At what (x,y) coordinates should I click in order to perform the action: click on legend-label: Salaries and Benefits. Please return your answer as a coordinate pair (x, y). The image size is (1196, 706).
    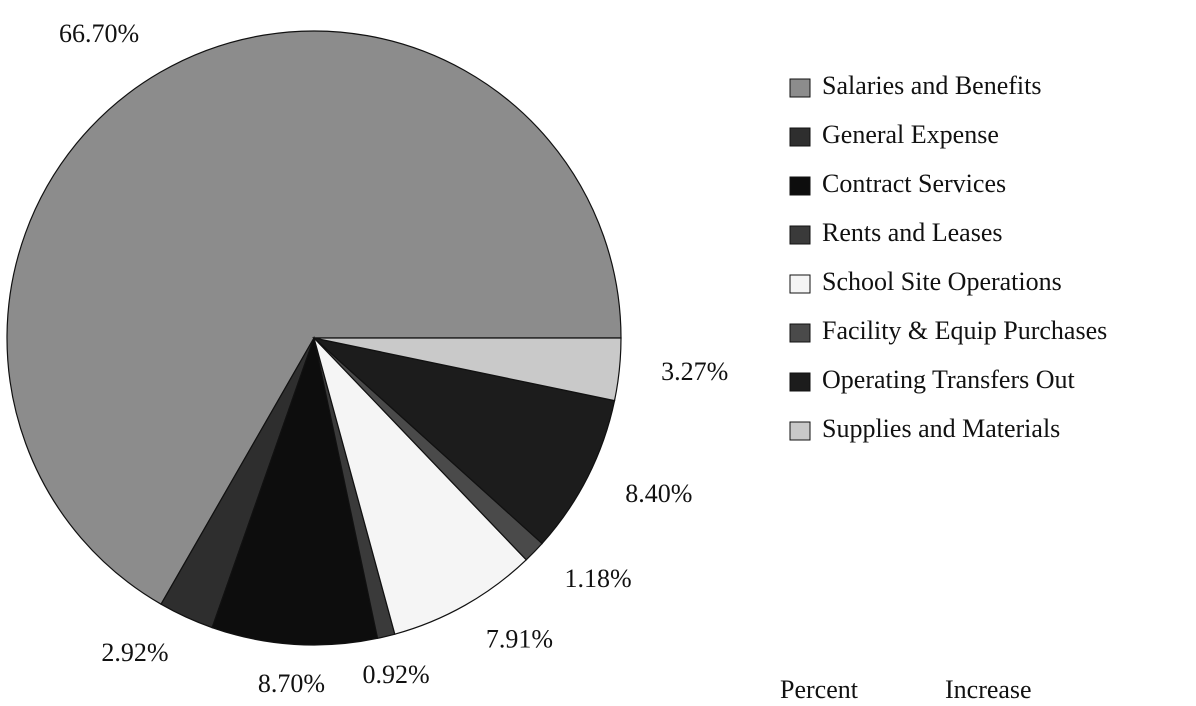
    Looking at the image, I should click on (932, 85).